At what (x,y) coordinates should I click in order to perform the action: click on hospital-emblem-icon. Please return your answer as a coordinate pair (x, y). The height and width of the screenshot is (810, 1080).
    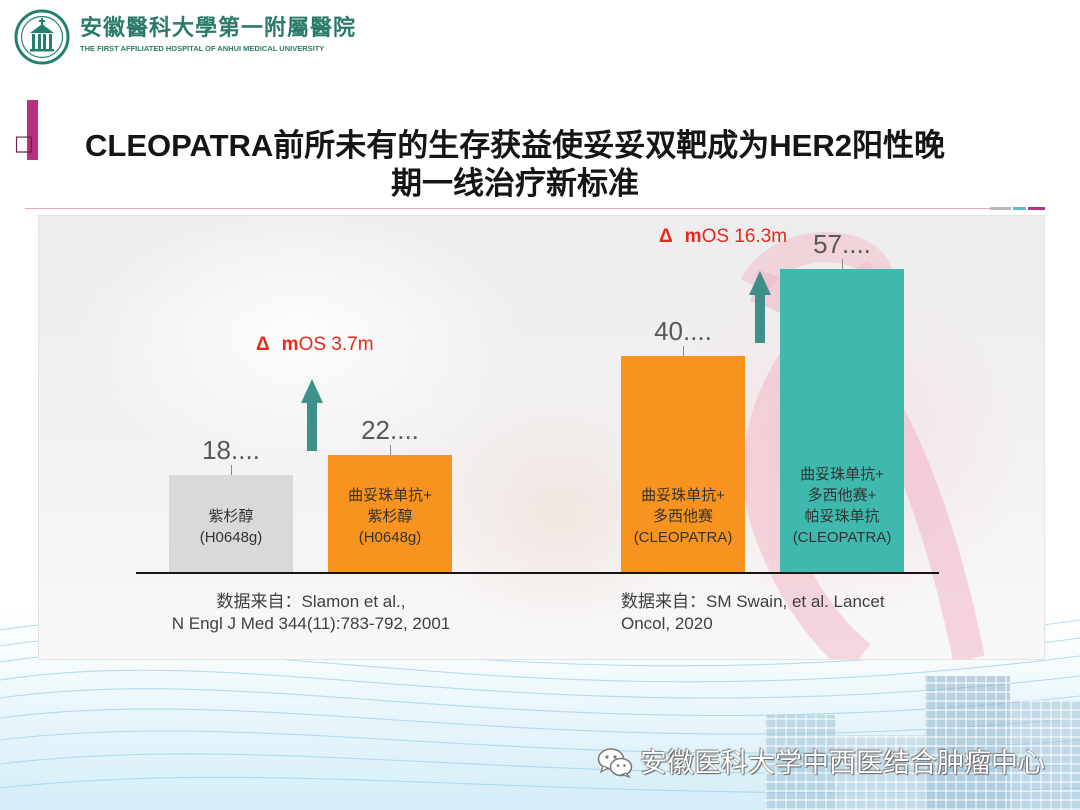
    Looking at the image, I should click on (42, 37).